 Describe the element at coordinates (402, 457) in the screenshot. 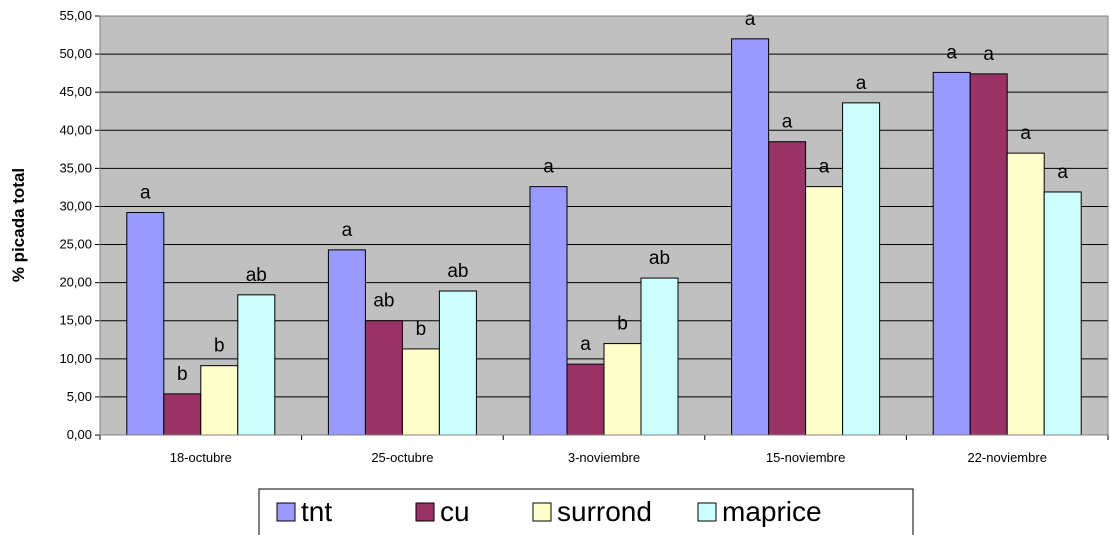

I see `x-tick-label: 25-octubre` at that location.